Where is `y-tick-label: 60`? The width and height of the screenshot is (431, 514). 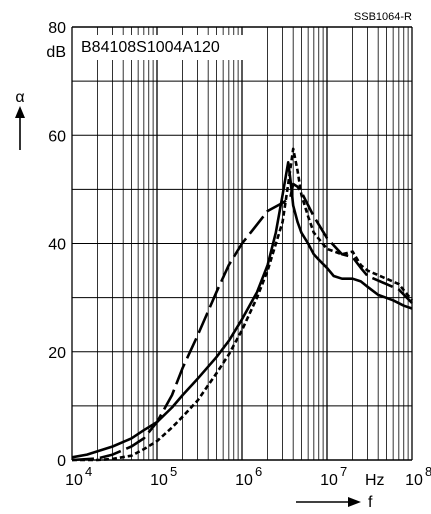
y-tick-label: 60 is located at coordinates (57, 136).